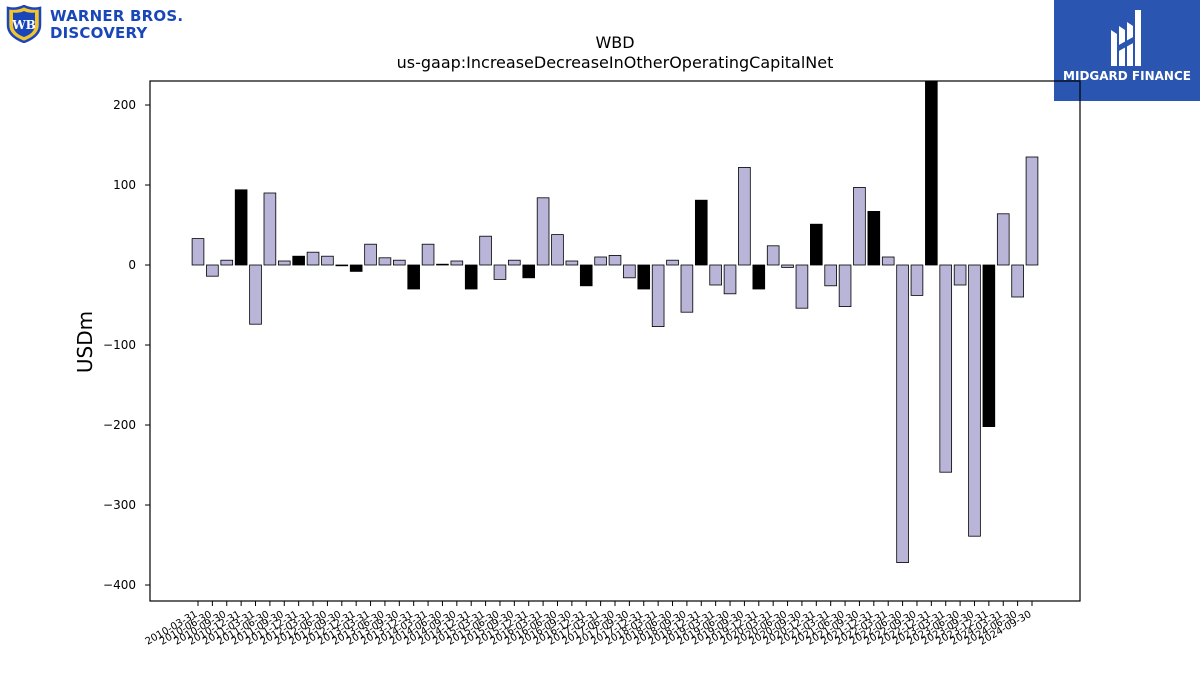 This screenshot has width=1200, height=675. What do you see at coordinates (117, 16) in the screenshot?
I see `logo-text-line1: WARNER BROS.` at bounding box center [117, 16].